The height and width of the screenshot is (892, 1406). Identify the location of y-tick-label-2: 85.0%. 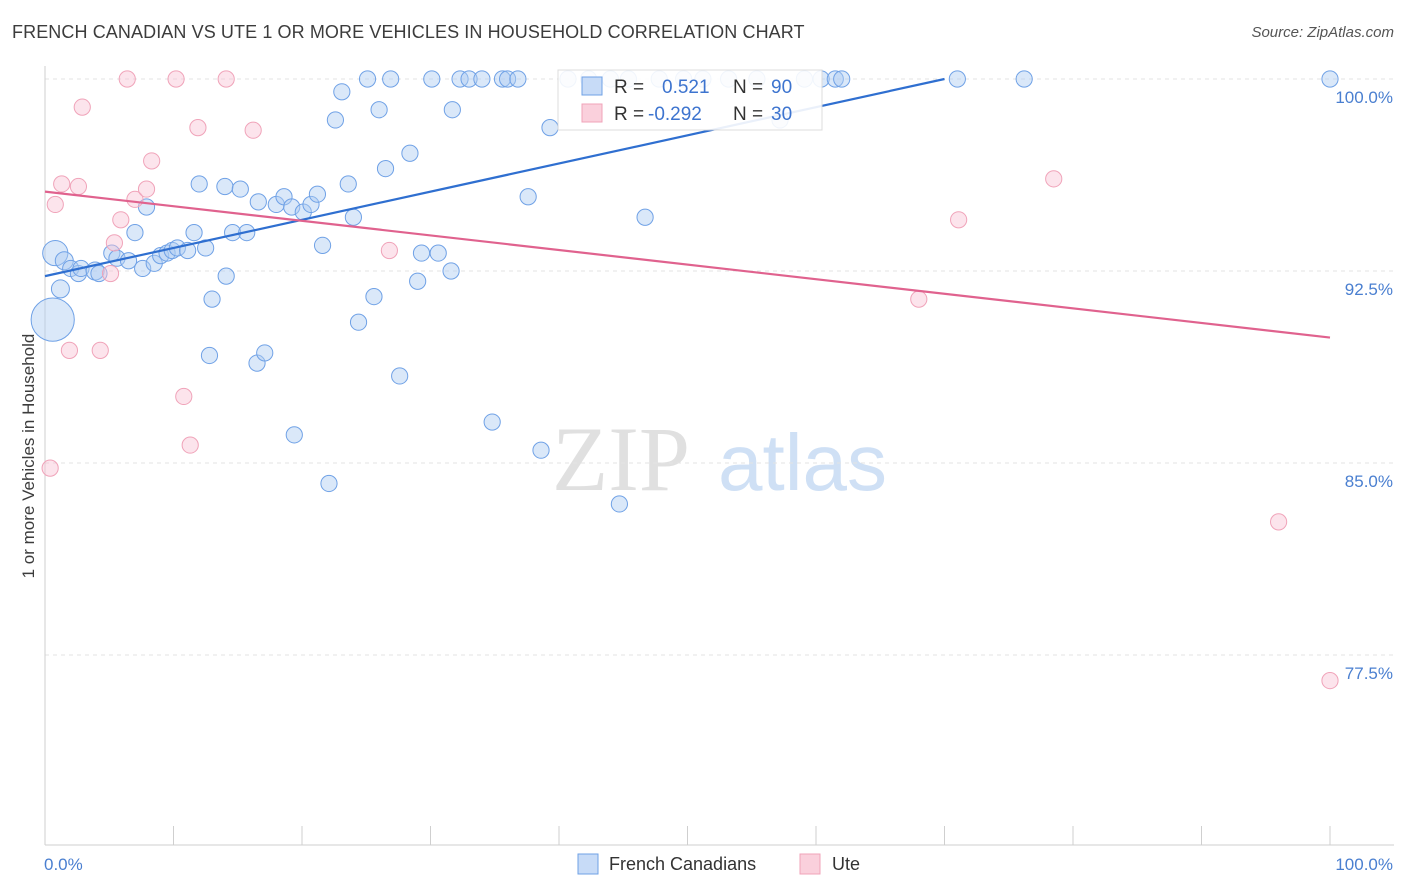
(1369, 481).